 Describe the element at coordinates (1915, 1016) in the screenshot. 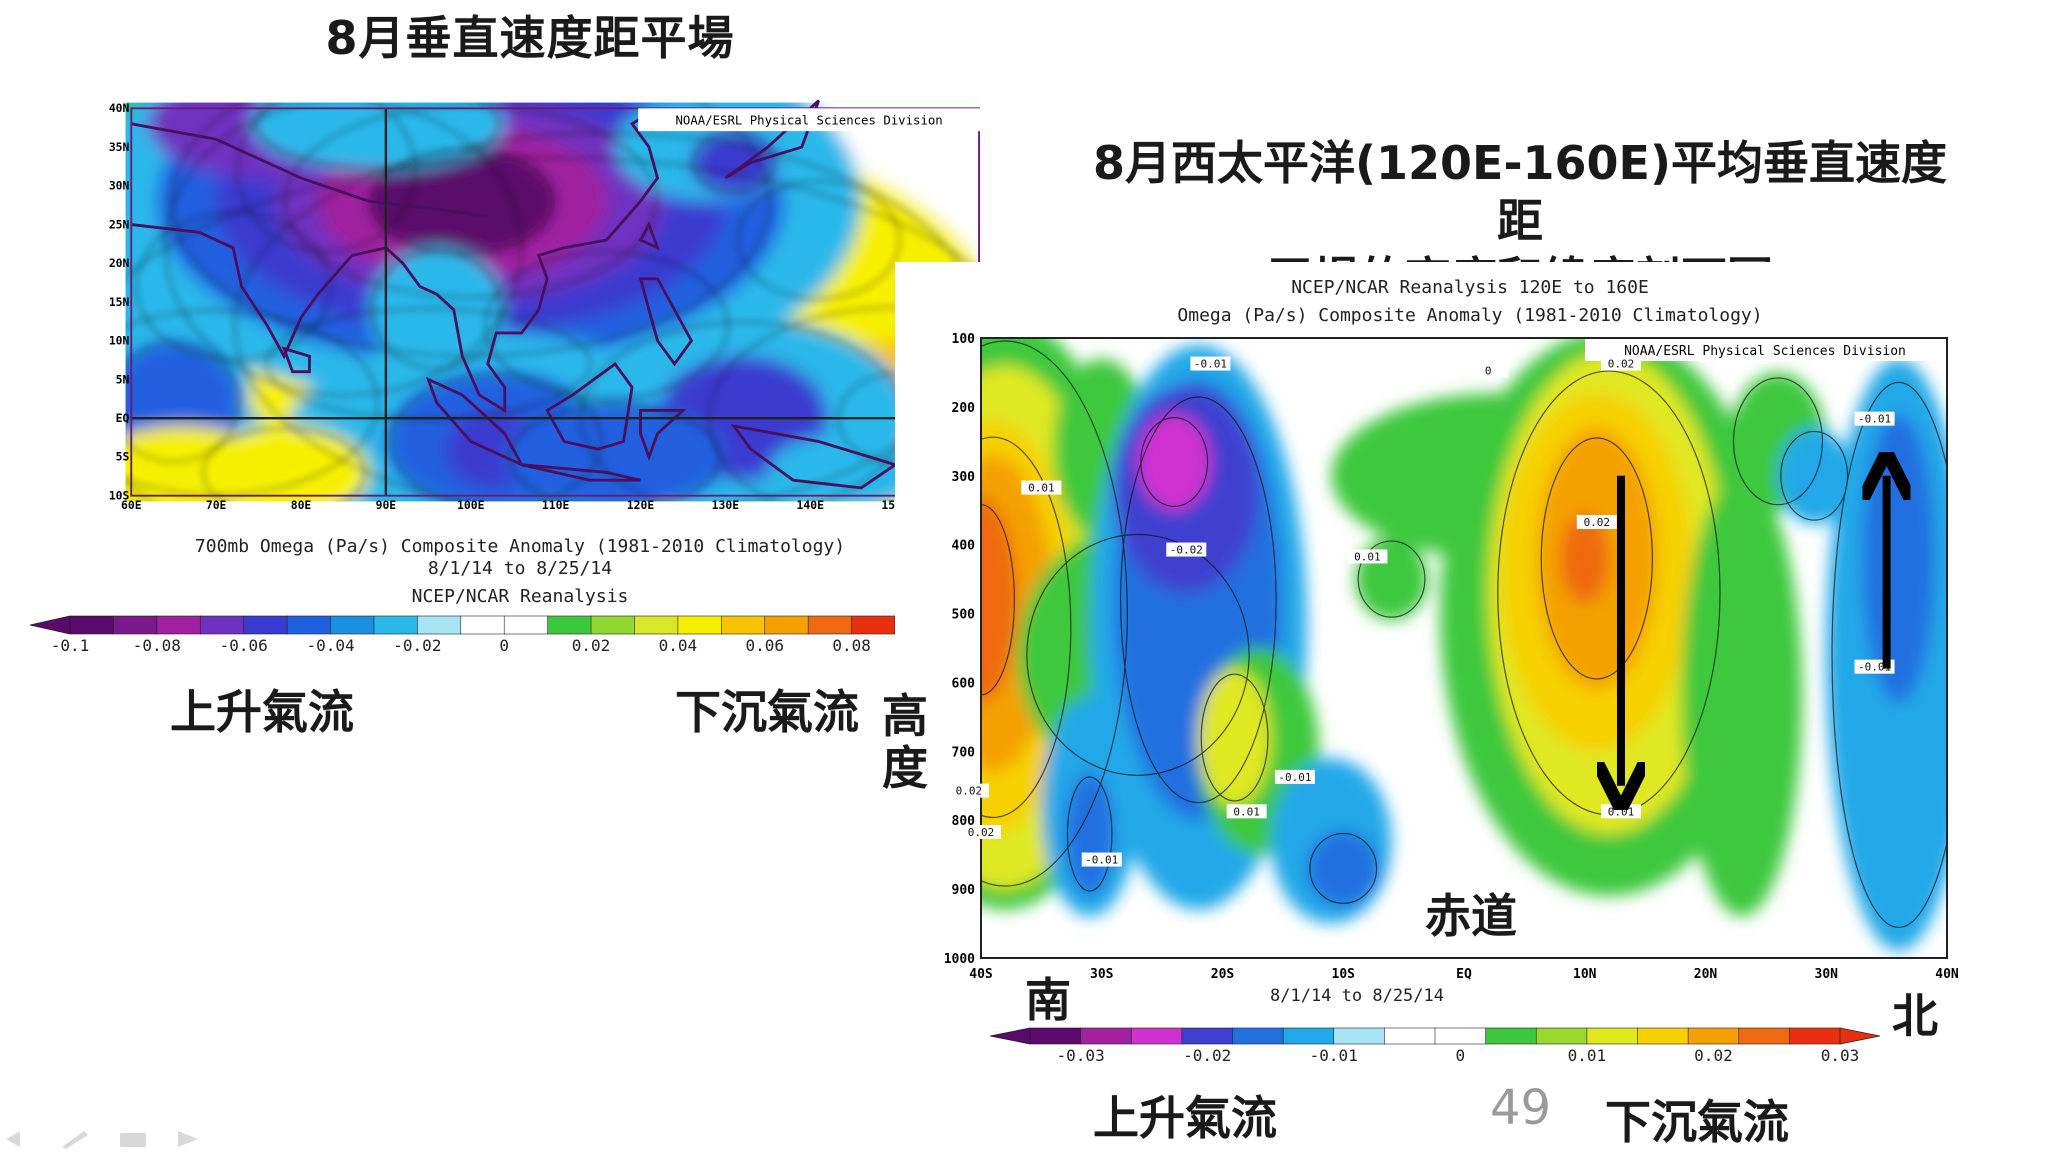

I see `north-label: 北` at that location.